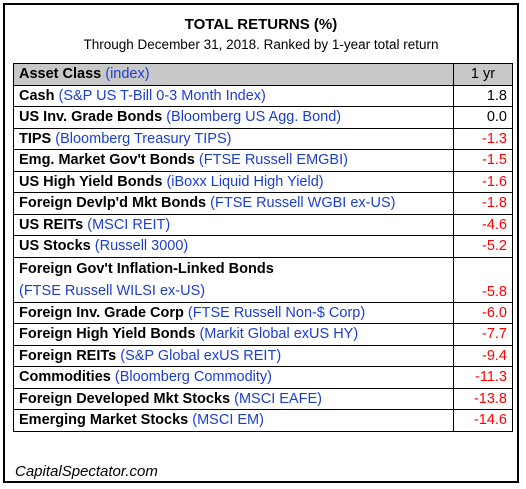  Describe the element at coordinates (483, 160) in the screenshot. I see `return-value: -1.5` at that location.